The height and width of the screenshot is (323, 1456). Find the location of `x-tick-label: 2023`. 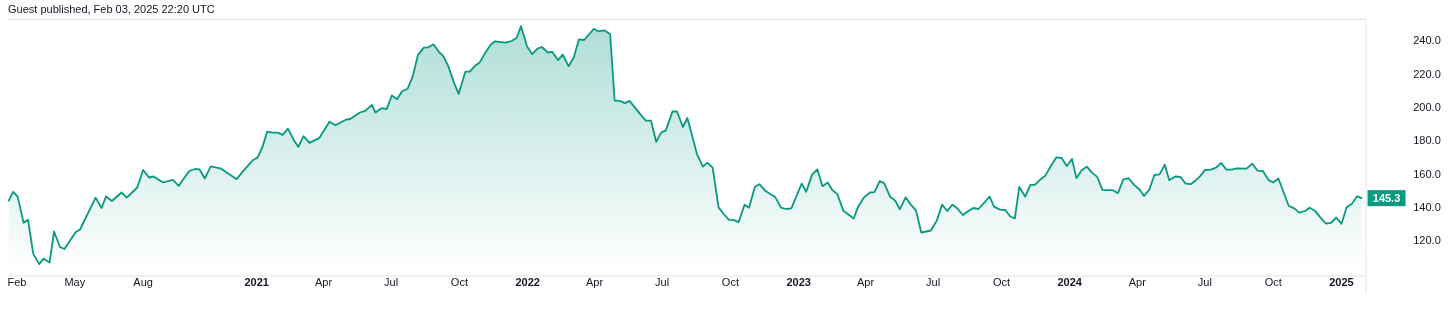

x-tick-label: 2023 is located at coordinates (798, 282).